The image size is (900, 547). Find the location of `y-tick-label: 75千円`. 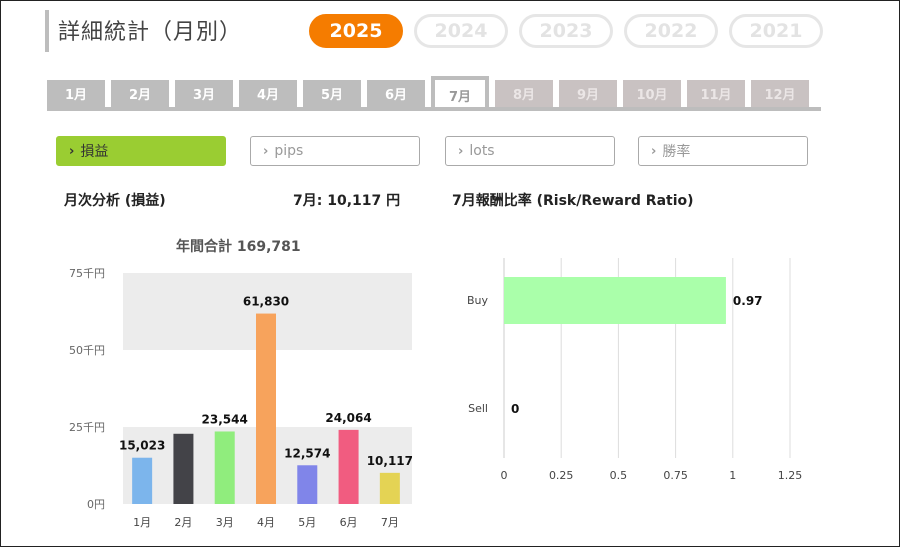

y-tick-label: 75千円 is located at coordinates (87, 273).